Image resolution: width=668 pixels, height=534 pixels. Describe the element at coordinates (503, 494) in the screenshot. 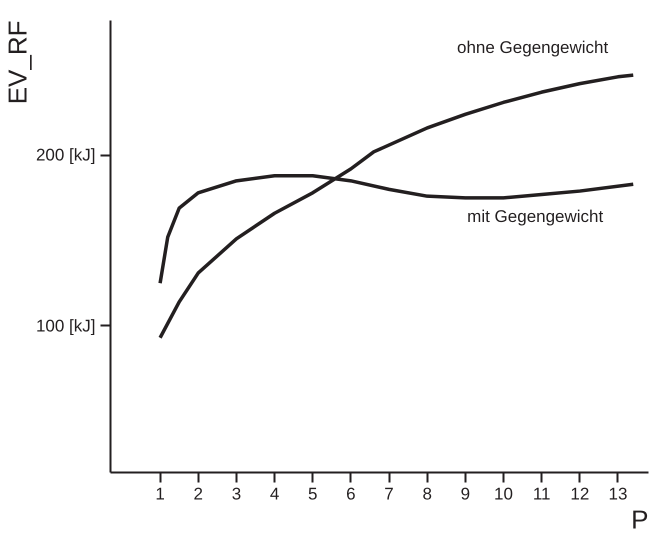

I see `x-tick-label: 10` at that location.